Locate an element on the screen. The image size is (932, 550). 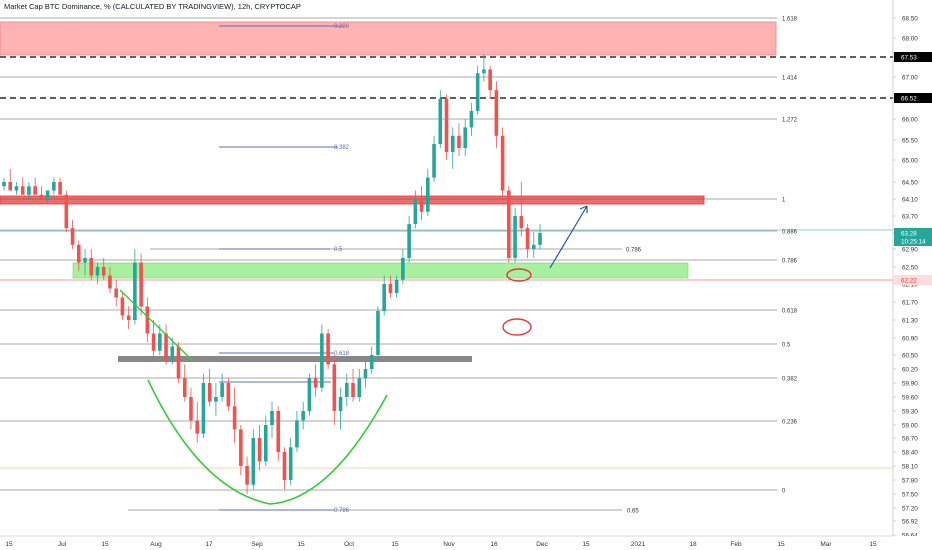
y-tick-label: 65.00 is located at coordinates (910, 161).